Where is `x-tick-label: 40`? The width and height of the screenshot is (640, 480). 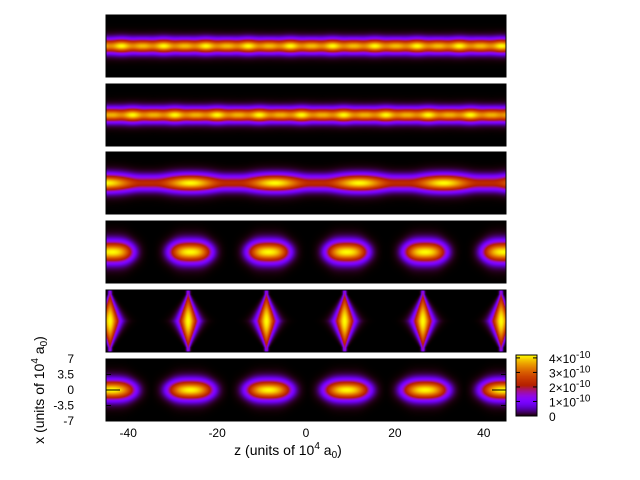 x-tick-label: 40 is located at coordinates (484, 433).